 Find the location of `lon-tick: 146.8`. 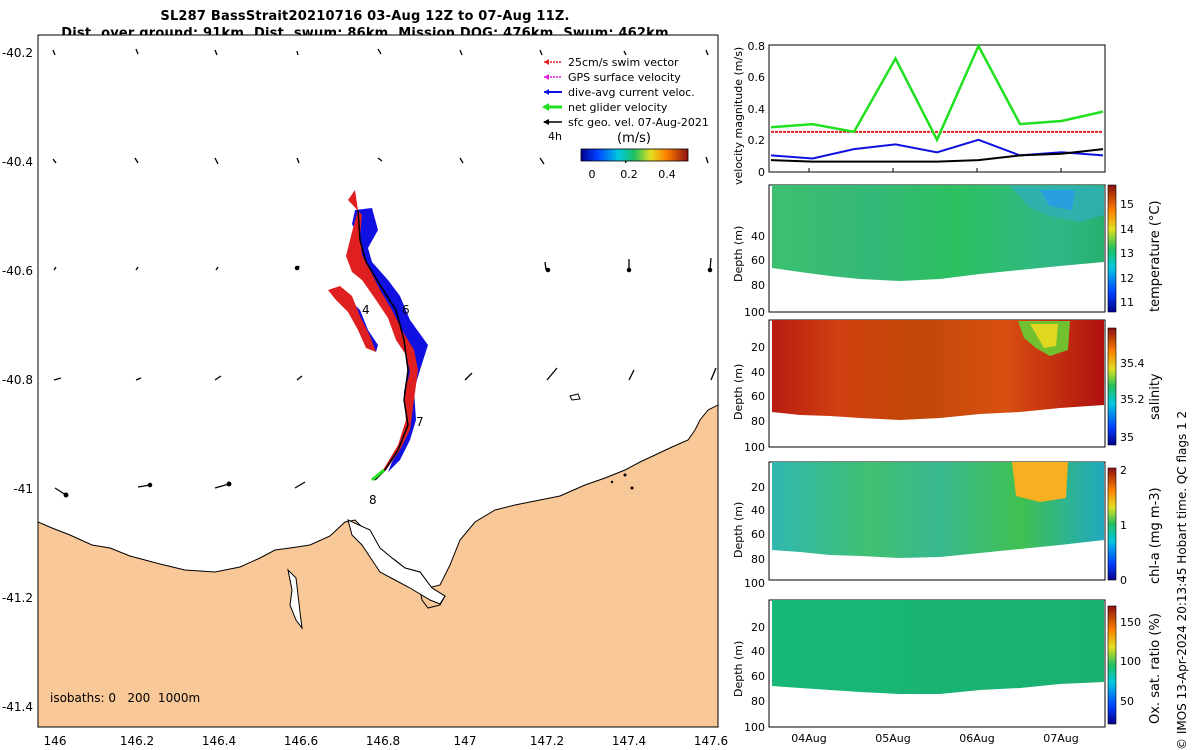

lon-tick: 146.8 is located at coordinates (383, 741).